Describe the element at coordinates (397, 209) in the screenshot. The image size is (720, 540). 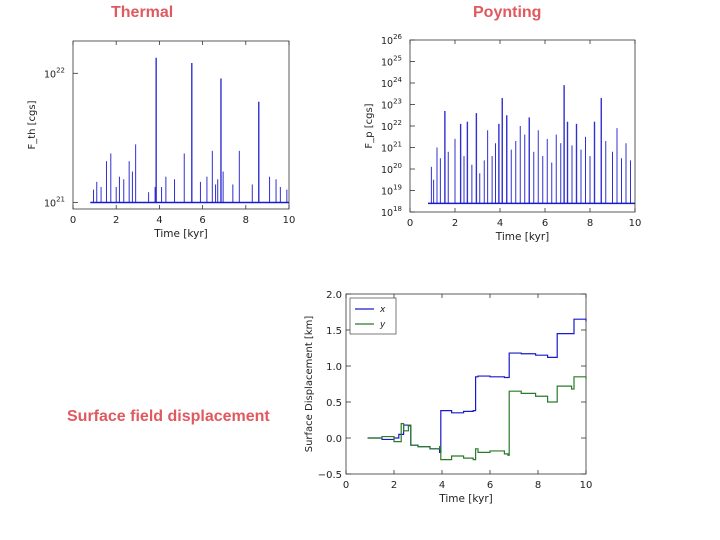
I see `poynting-ytick-exponent: 18` at that location.